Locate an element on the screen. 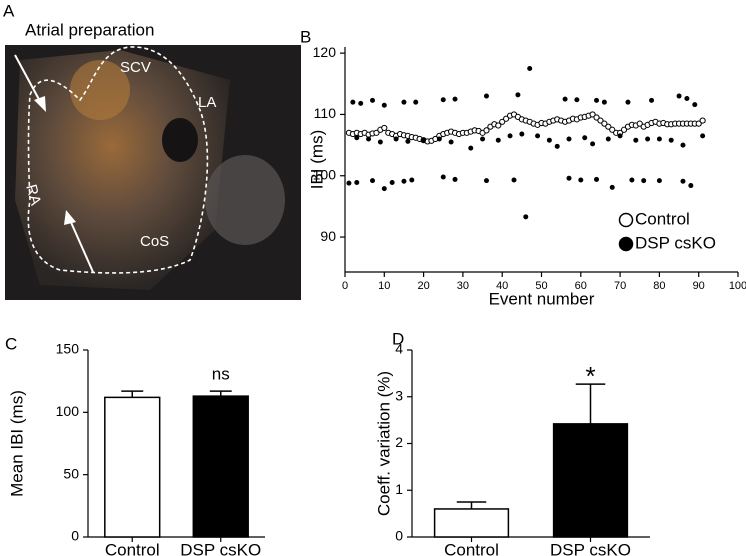  panel-label: C is located at coordinates (11, 343).